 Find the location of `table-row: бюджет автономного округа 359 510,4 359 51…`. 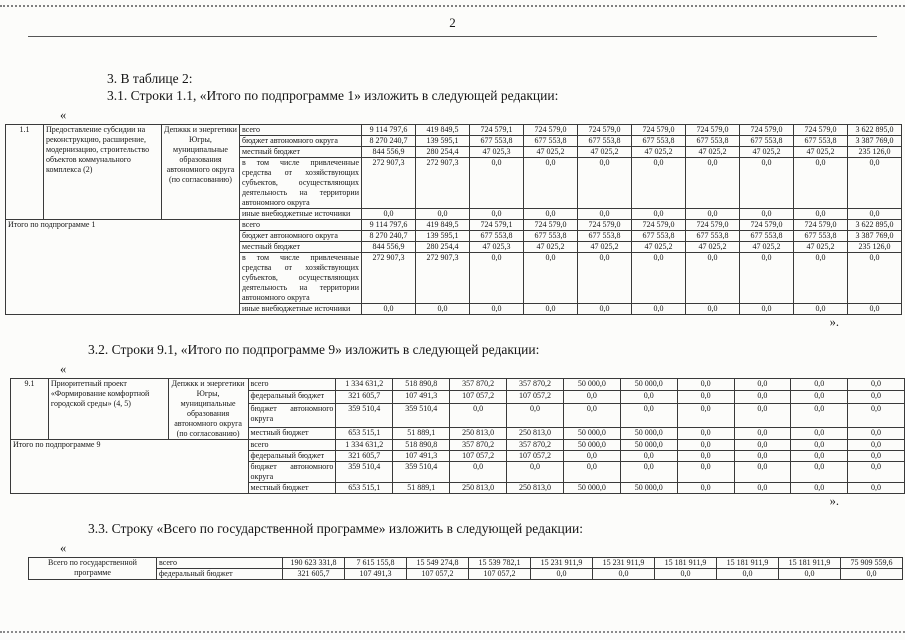

table-row: бюджет автономного округа 359 510,4 359 51… is located at coordinates (458, 472).